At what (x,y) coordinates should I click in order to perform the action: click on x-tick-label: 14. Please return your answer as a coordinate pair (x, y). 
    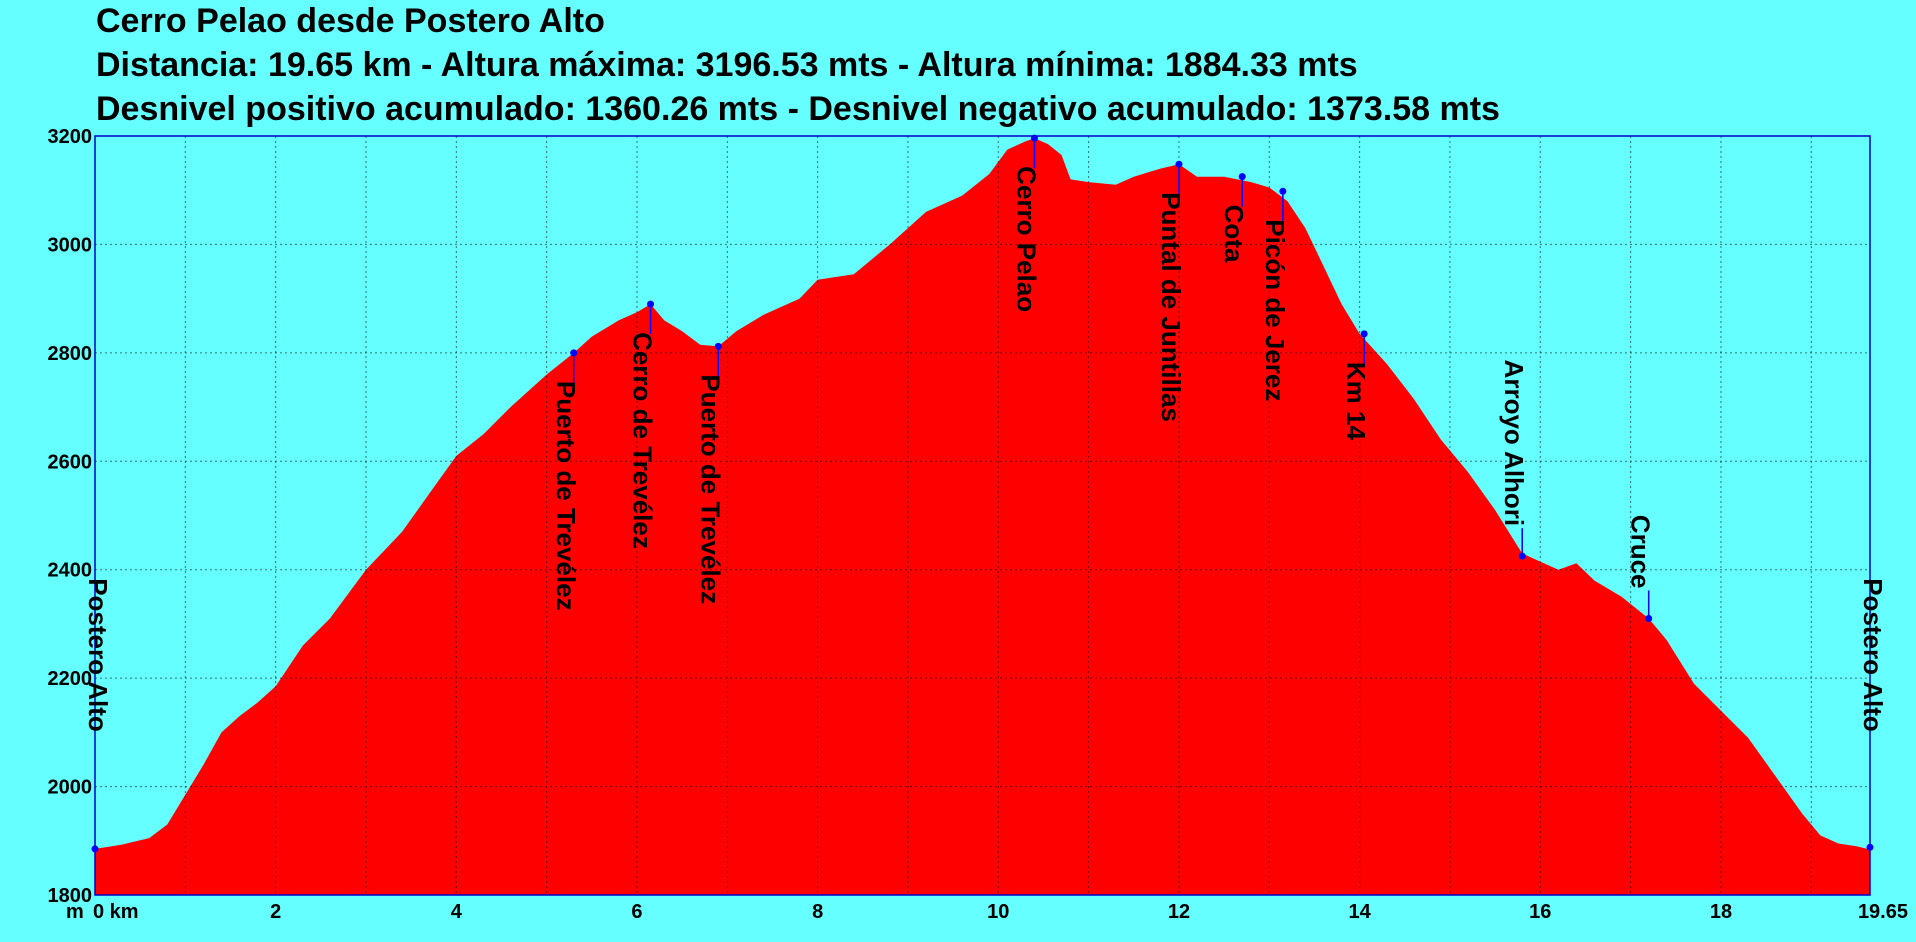
    Looking at the image, I should click on (1360, 912).